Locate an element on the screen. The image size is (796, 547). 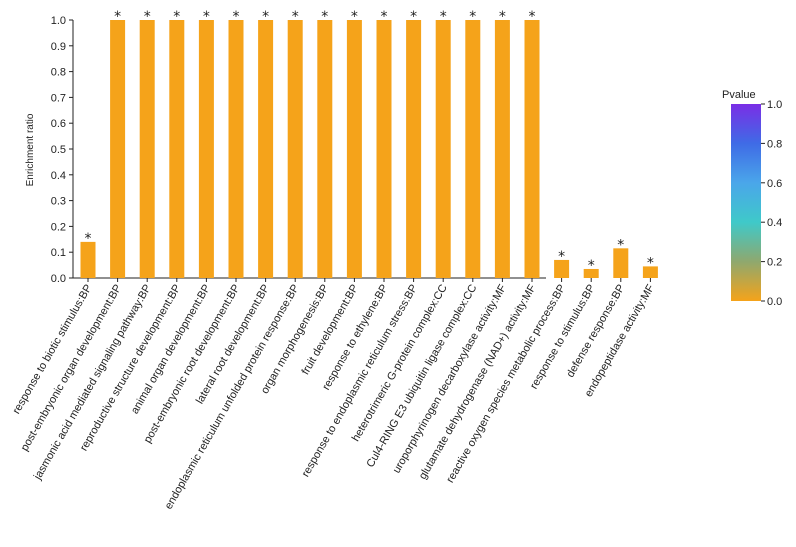
pvalue-legend: Pvalue 0.0 0.2 0.4 0.6 0.8 1.0 is located at coordinates (752, 198).